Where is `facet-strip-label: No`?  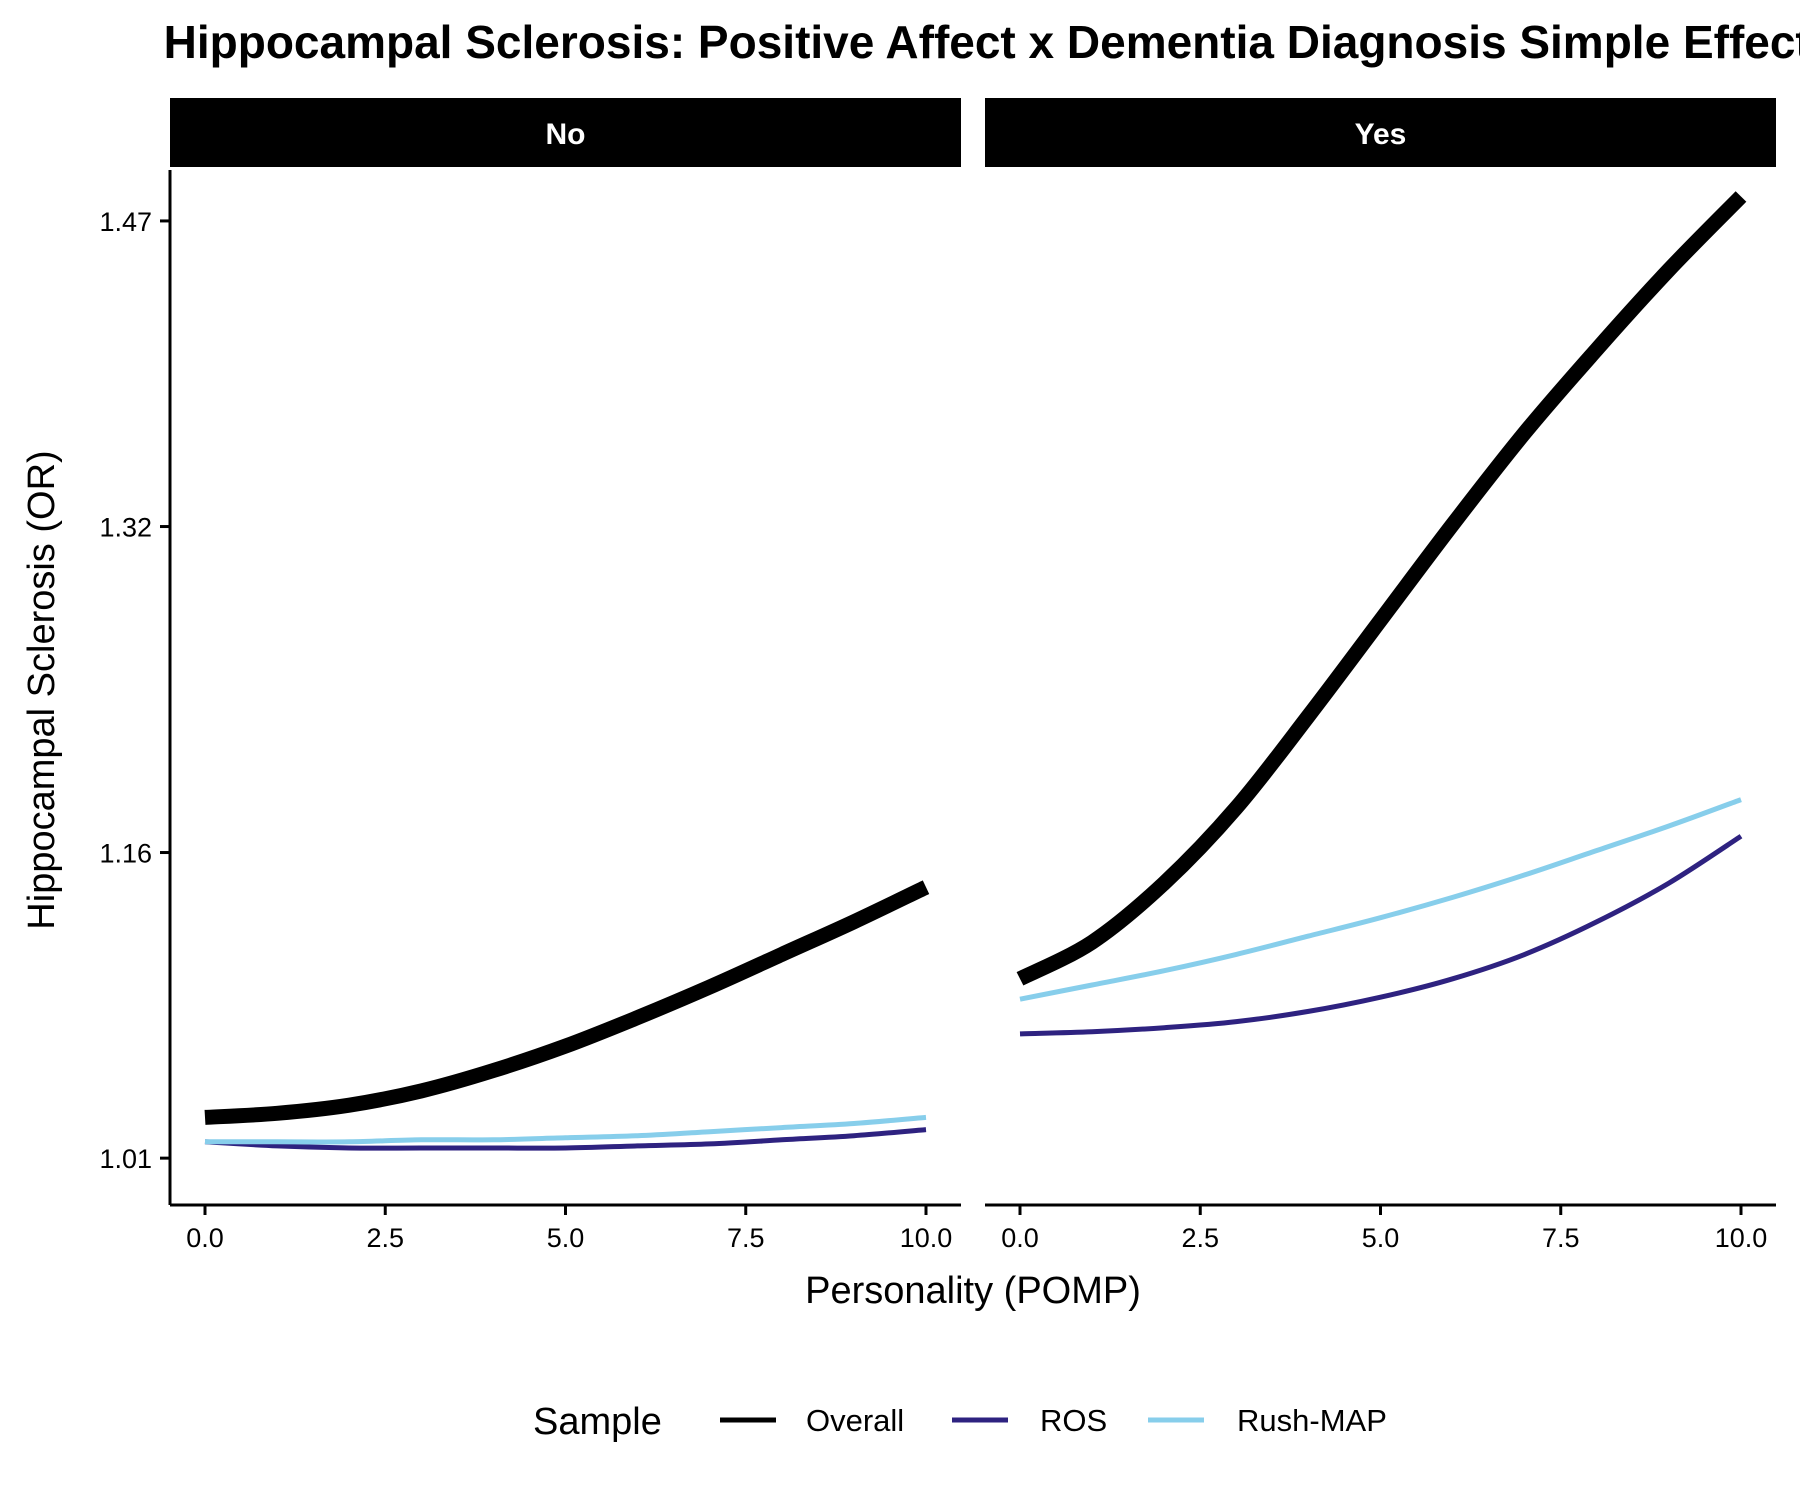
facet-strip-label: No is located at coordinates (566, 134).